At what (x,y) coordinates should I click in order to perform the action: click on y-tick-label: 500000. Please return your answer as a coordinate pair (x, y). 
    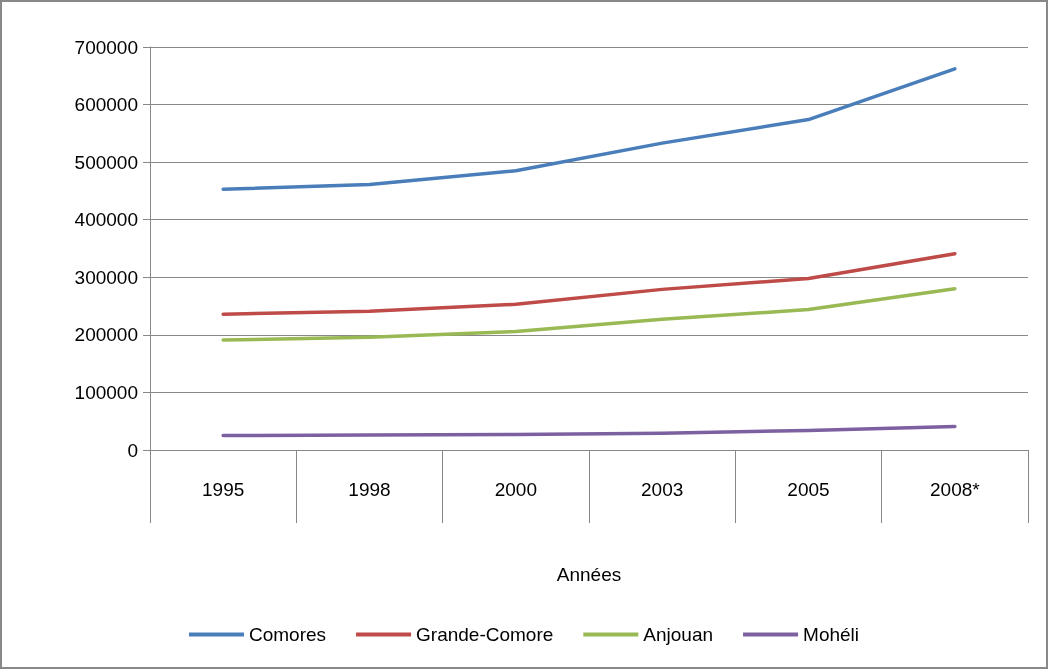
    Looking at the image, I should click on (106, 162).